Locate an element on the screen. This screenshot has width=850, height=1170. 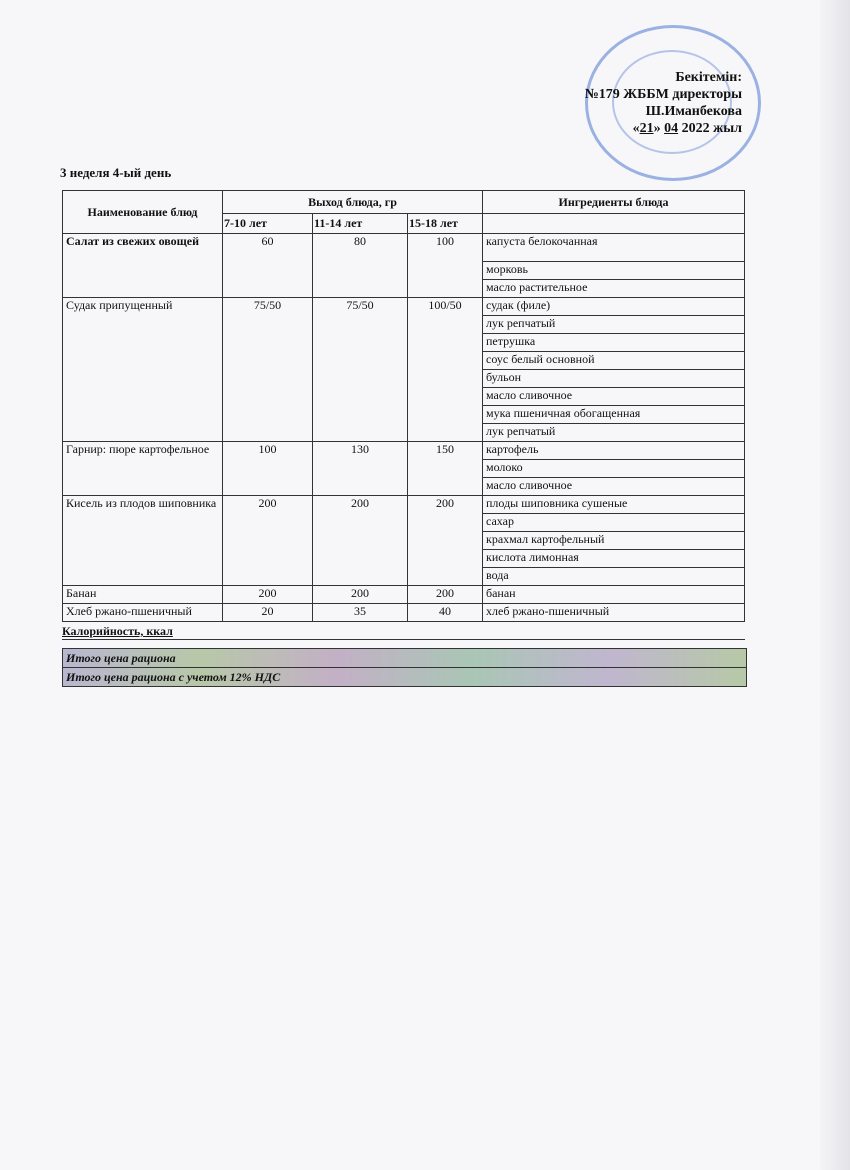
page-title: 3 неделя 4-ый день is located at coordinates (116, 172).